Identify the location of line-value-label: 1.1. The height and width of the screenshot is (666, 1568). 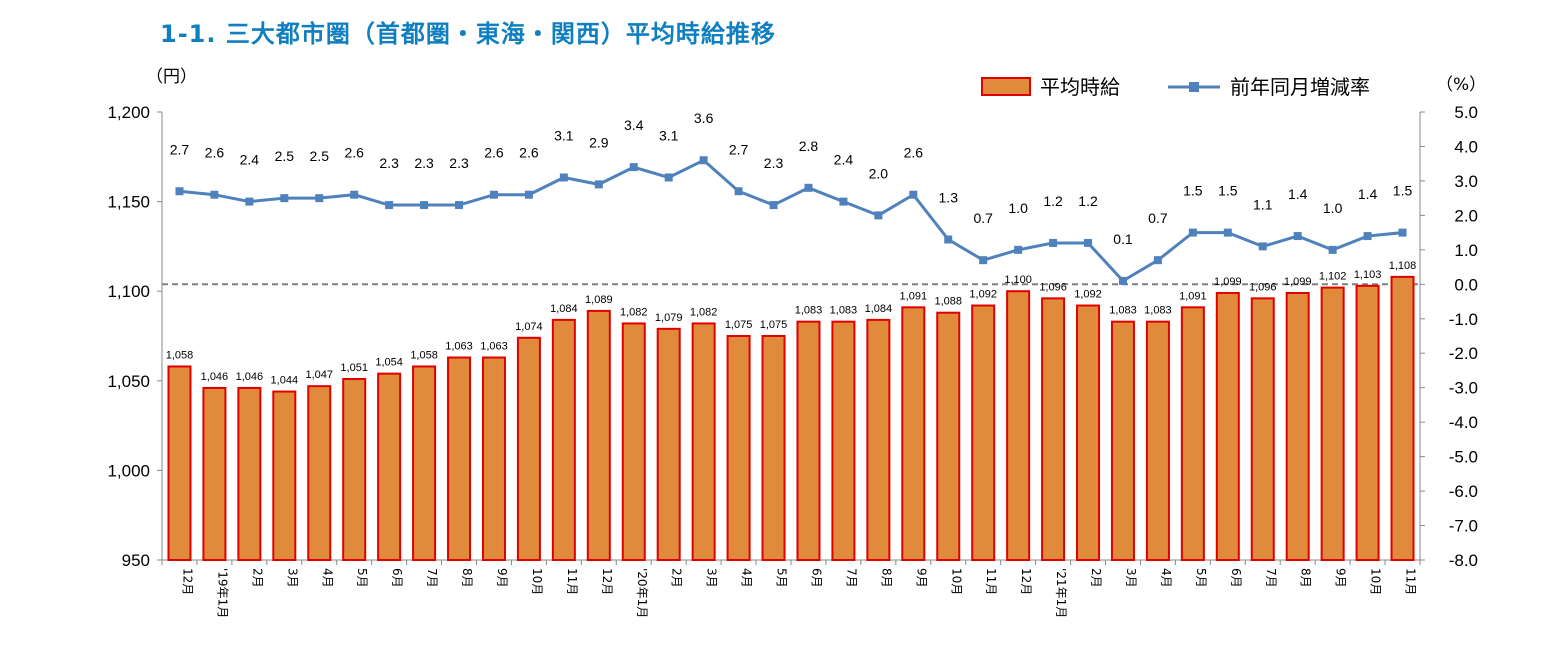
(1263, 204).